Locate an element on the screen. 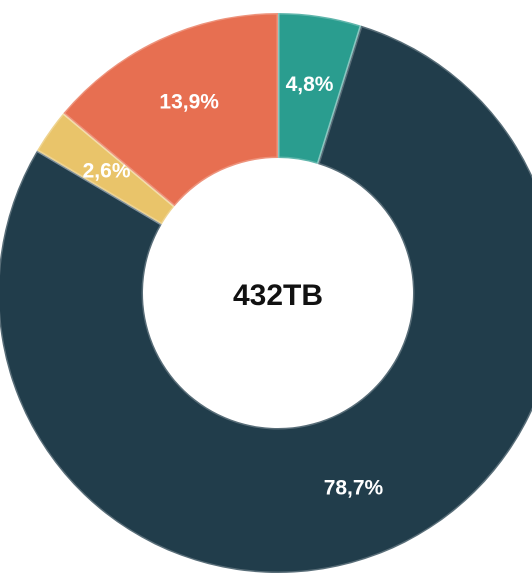 Image resolution: width=532 pixels, height=575 pixels. data-label: 4,8% is located at coordinates (310, 84).